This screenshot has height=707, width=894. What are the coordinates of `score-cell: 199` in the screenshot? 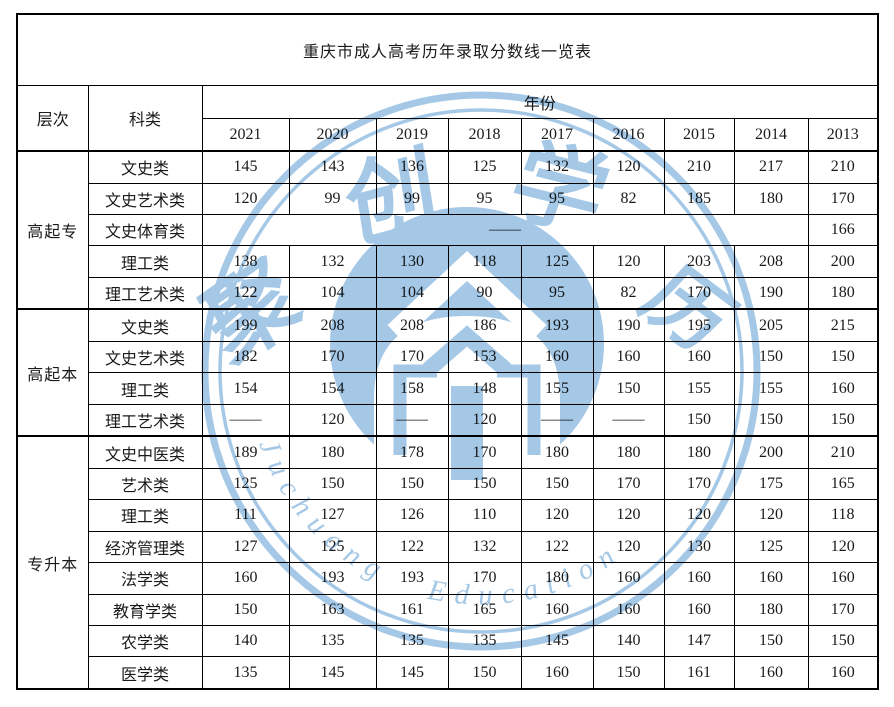 It's located at (245, 325).